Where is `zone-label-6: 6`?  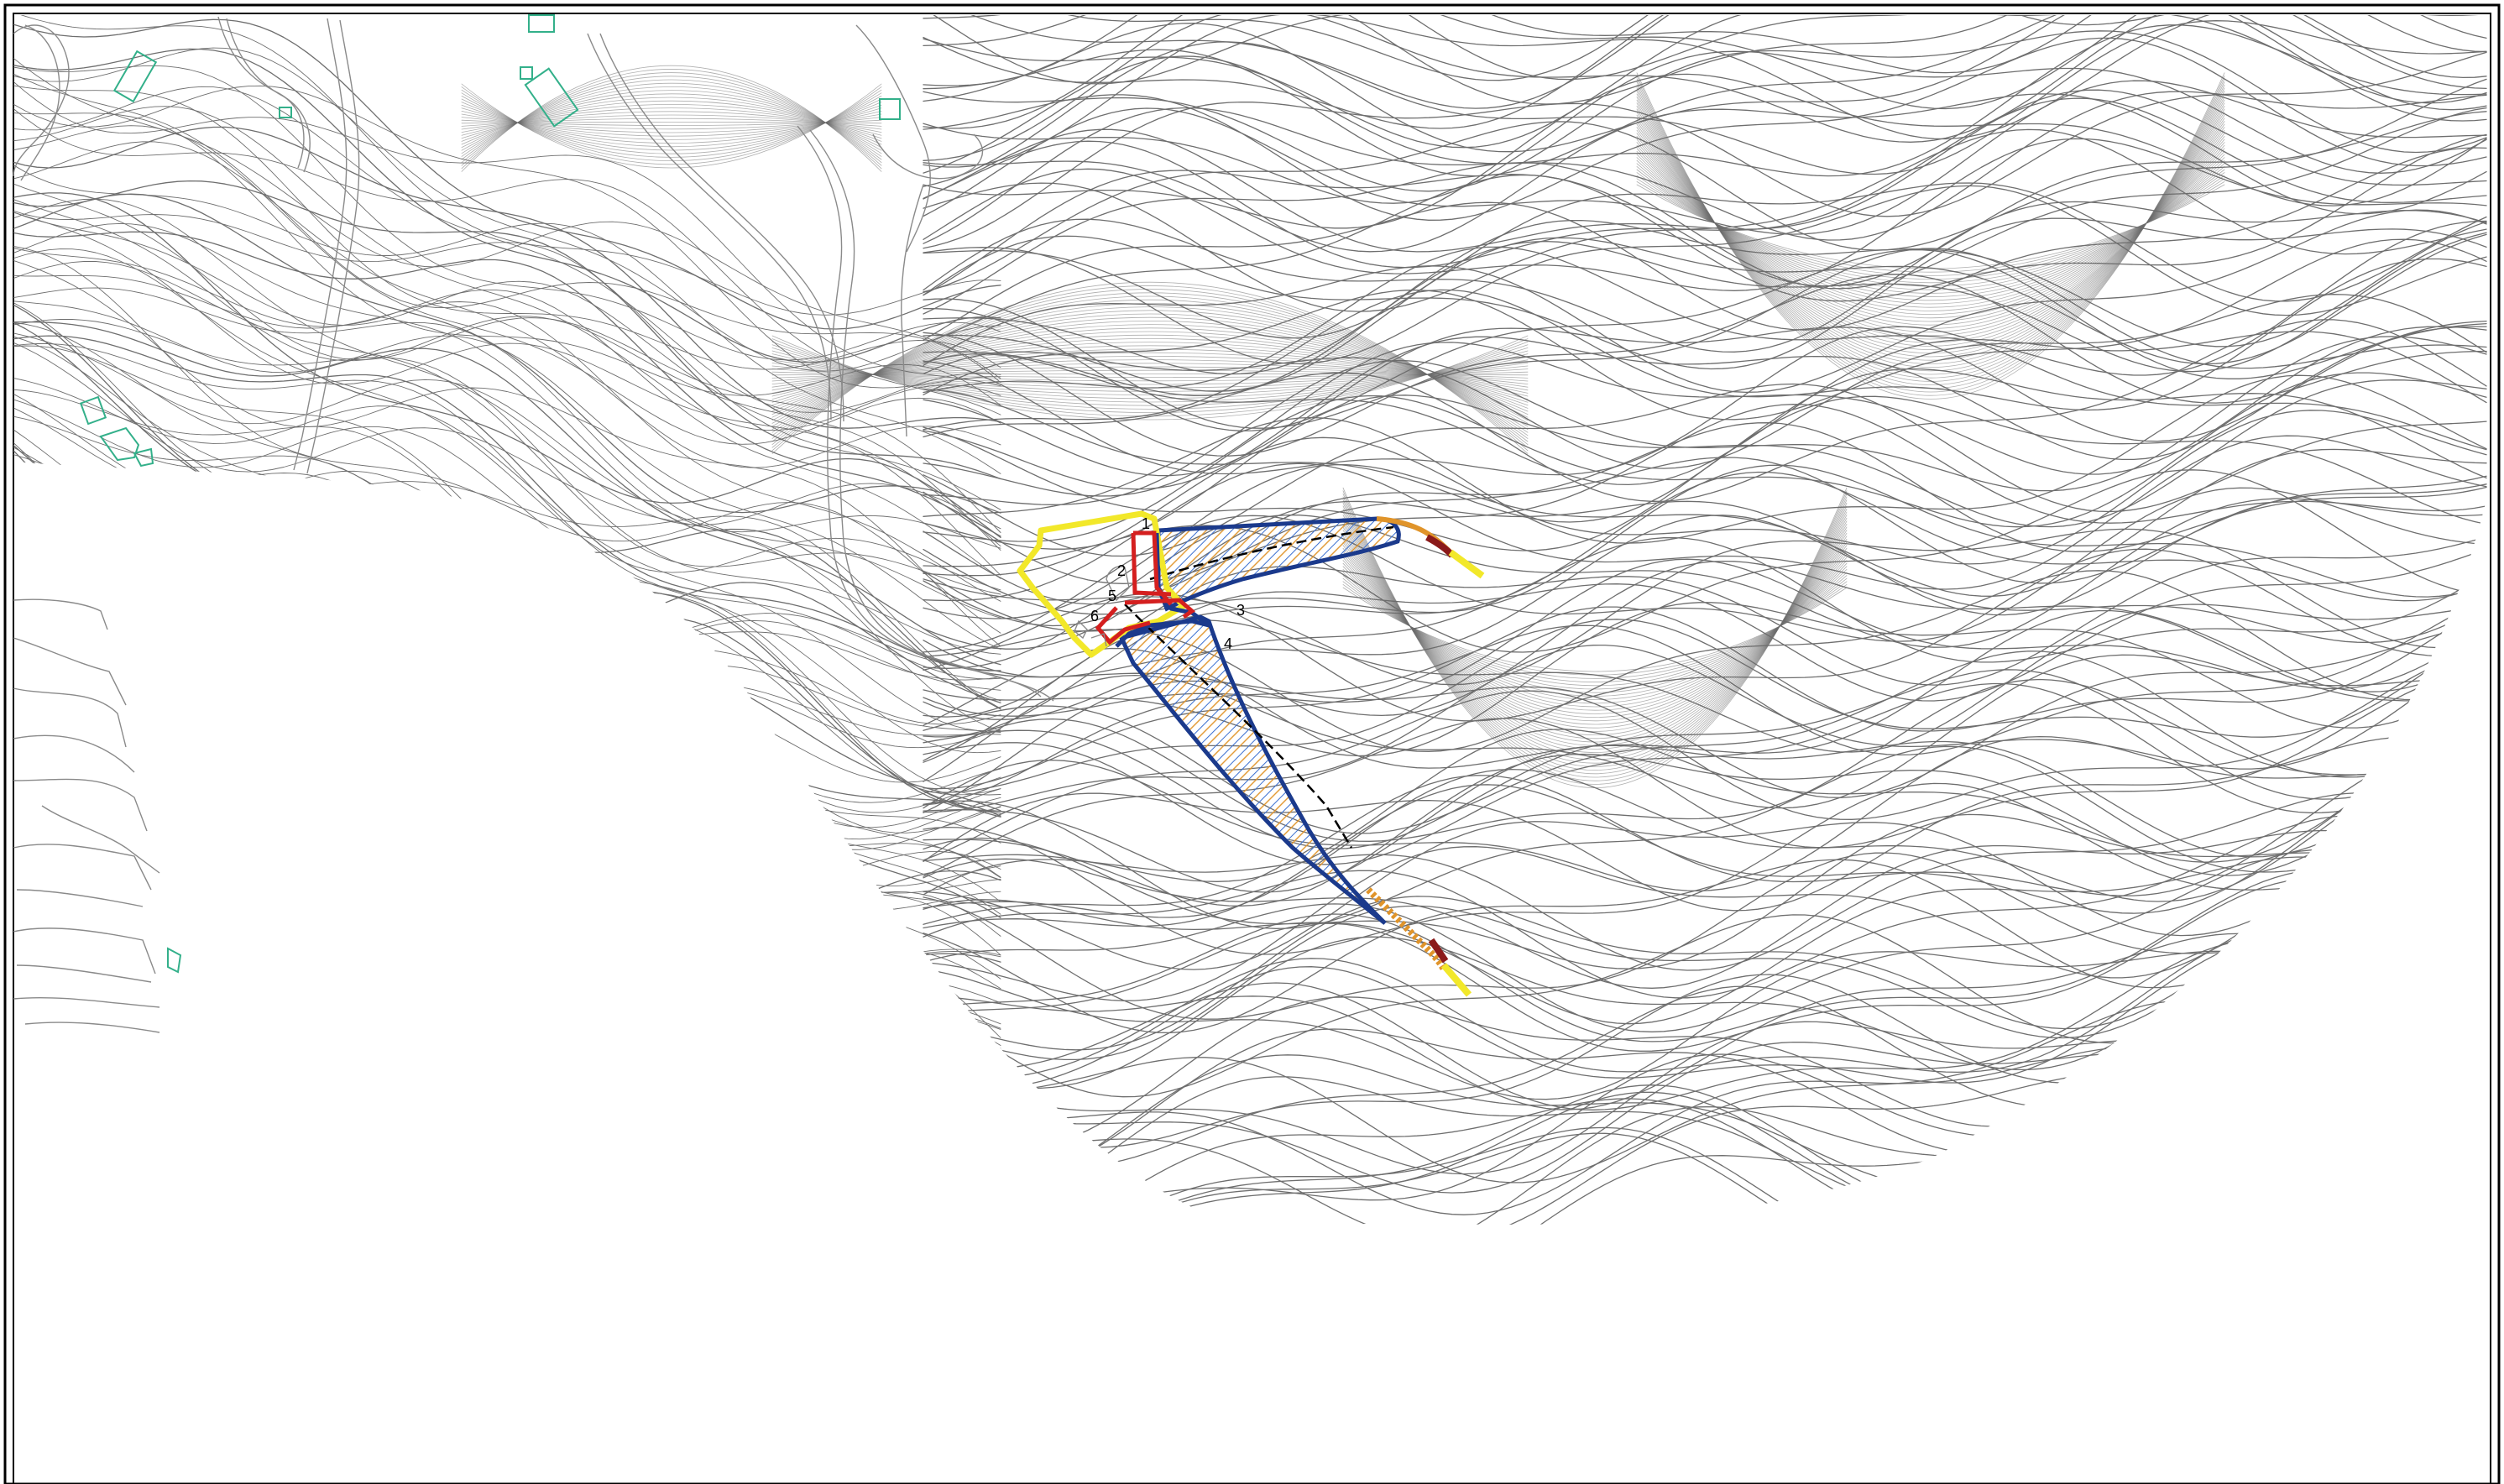
zone-label-6: 6 is located at coordinates (1094, 616).